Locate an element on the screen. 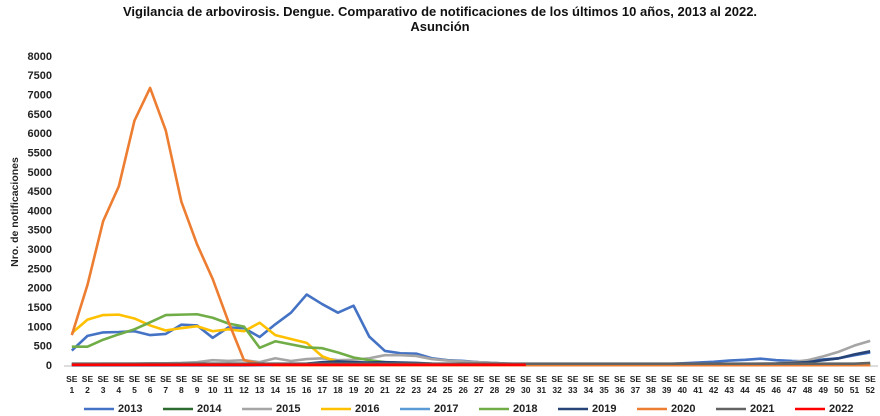 The height and width of the screenshot is (416, 880). legend-label: 2017 is located at coordinates (446, 409).